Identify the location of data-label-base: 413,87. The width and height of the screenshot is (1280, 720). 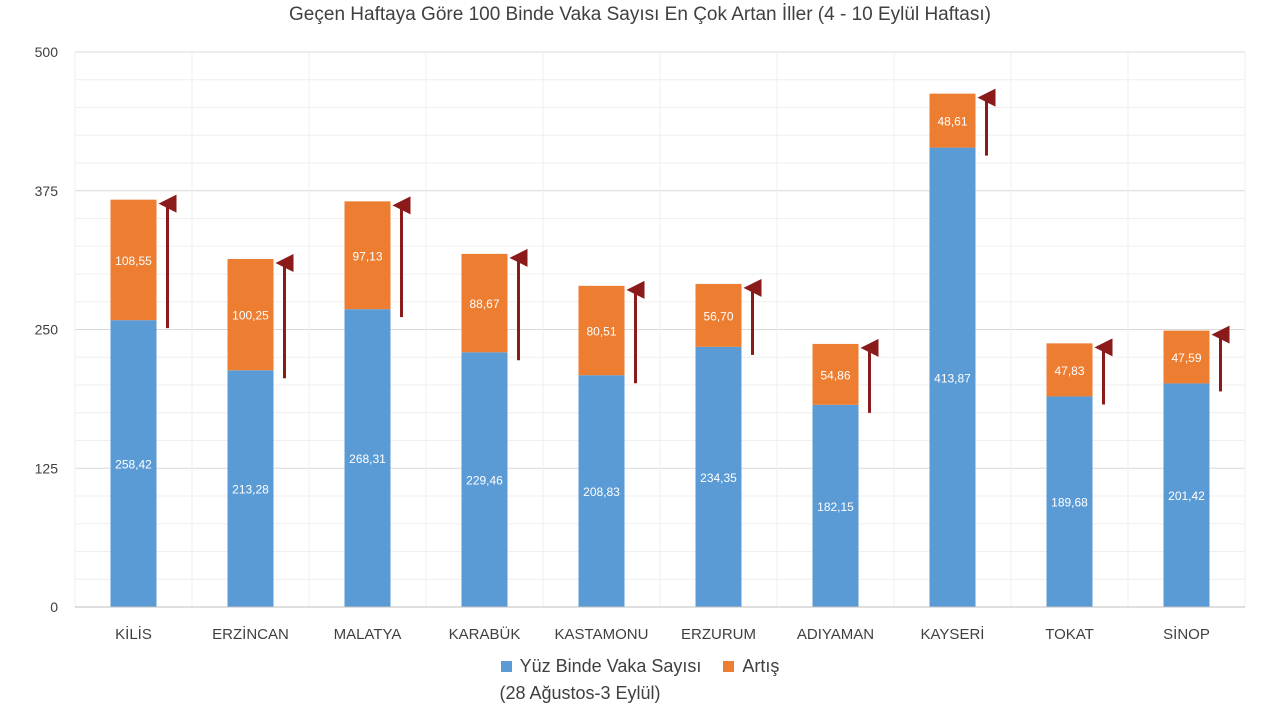
(952, 378).